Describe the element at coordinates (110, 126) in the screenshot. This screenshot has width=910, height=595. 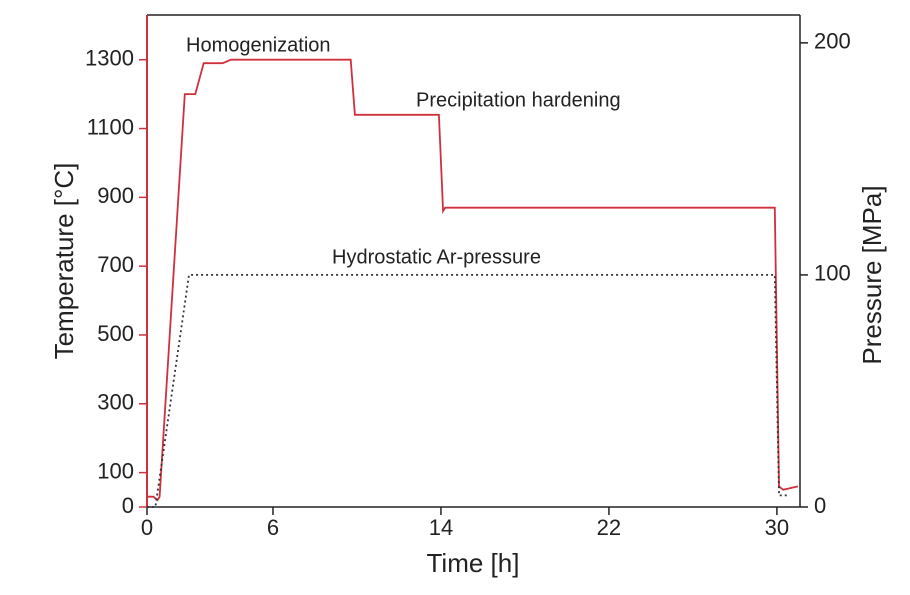
I see `y-tick-label: 1100` at that location.